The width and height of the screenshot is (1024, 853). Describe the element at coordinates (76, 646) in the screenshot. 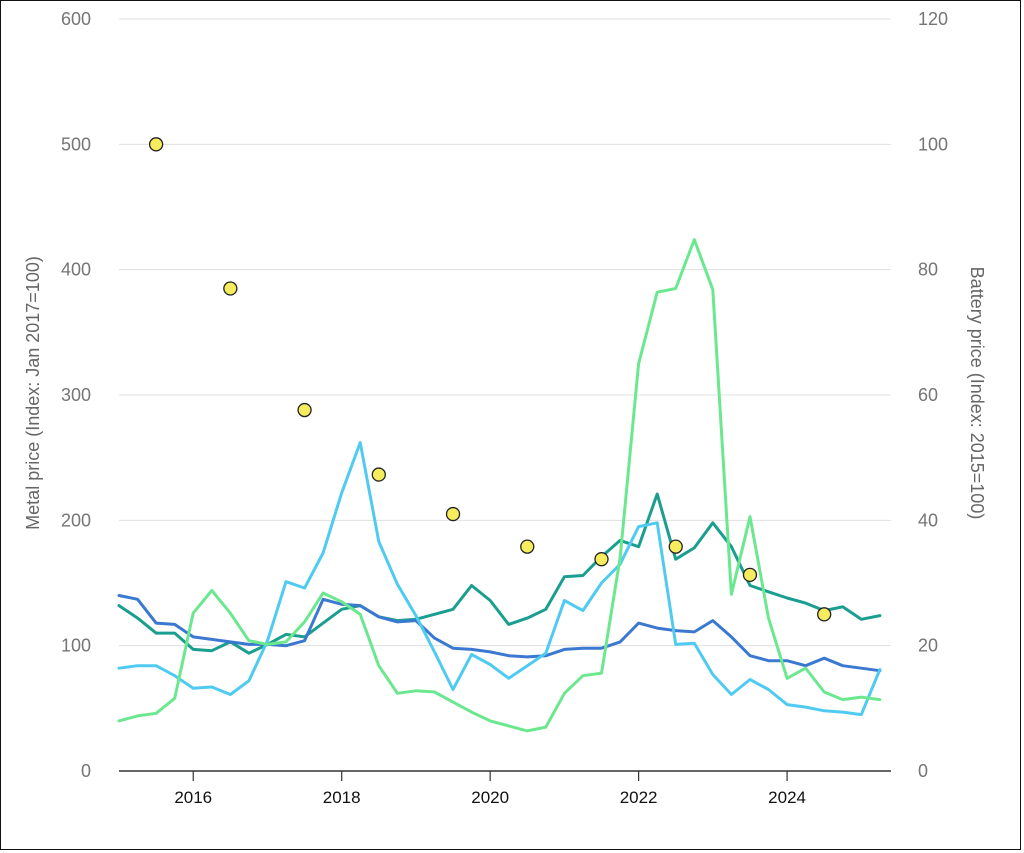

I see `y-left-tick-label-1: 100` at that location.